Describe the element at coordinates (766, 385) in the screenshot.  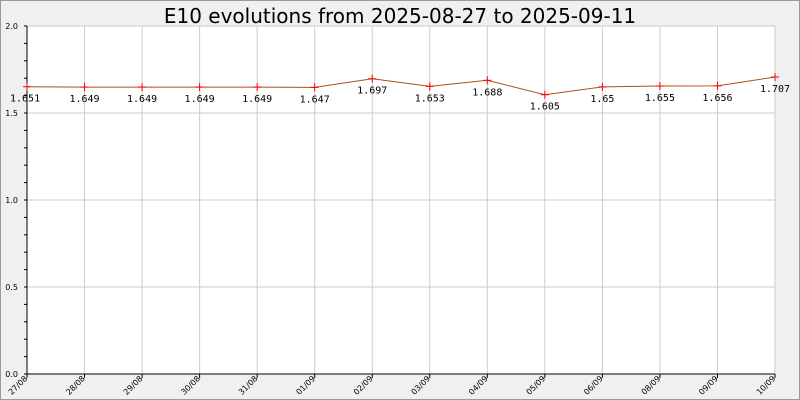
I see `x-tick-label: 10/09` at that location.